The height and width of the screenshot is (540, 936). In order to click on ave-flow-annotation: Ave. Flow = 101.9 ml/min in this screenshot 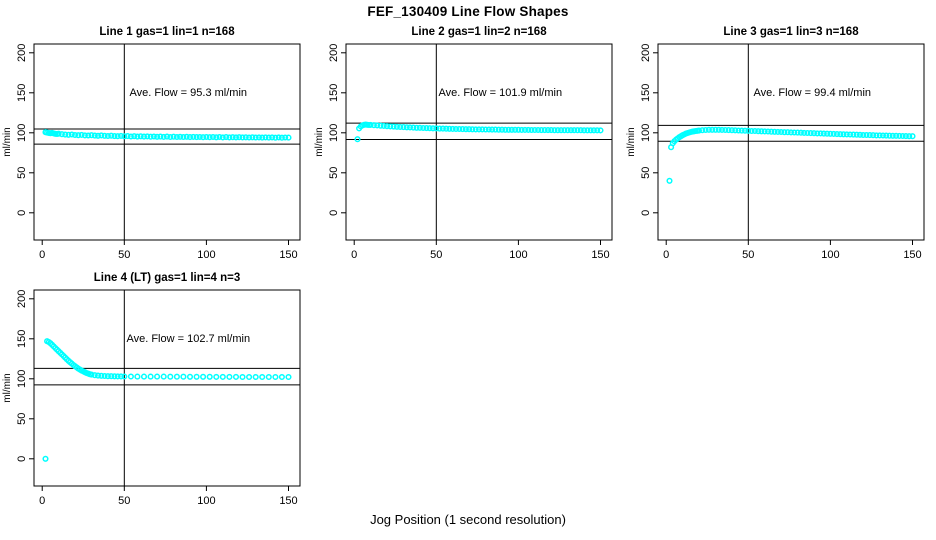, I will do `click(500, 93)`.